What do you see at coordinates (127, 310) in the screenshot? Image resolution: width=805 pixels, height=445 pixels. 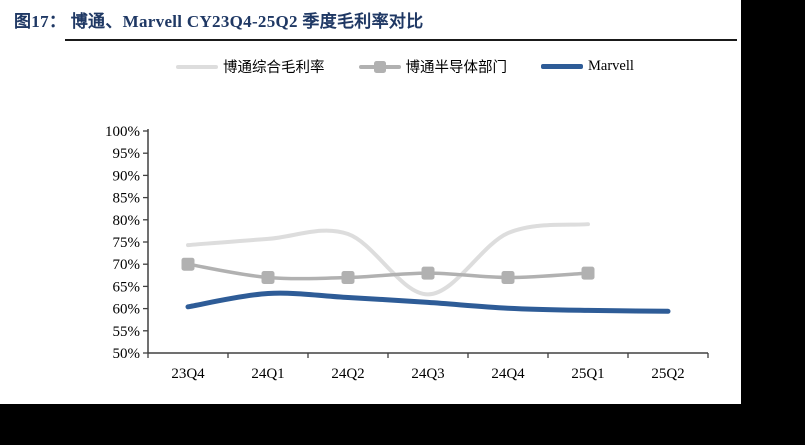 I see `y-axis-tick-label: 60%` at bounding box center [127, 310].